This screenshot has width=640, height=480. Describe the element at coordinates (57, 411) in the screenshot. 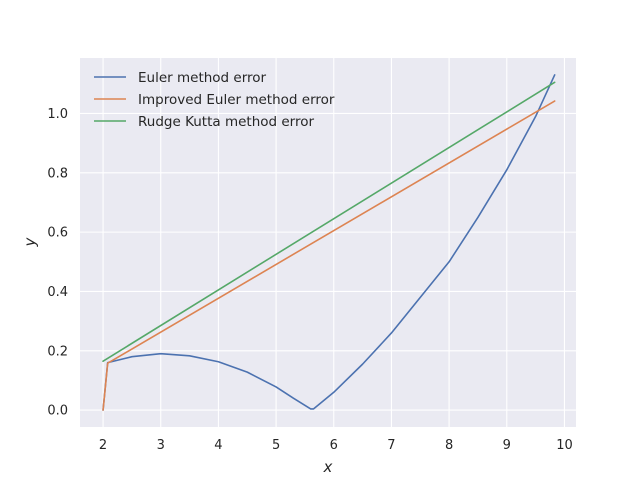

I see `y-tick-label: 0.0` at that location.